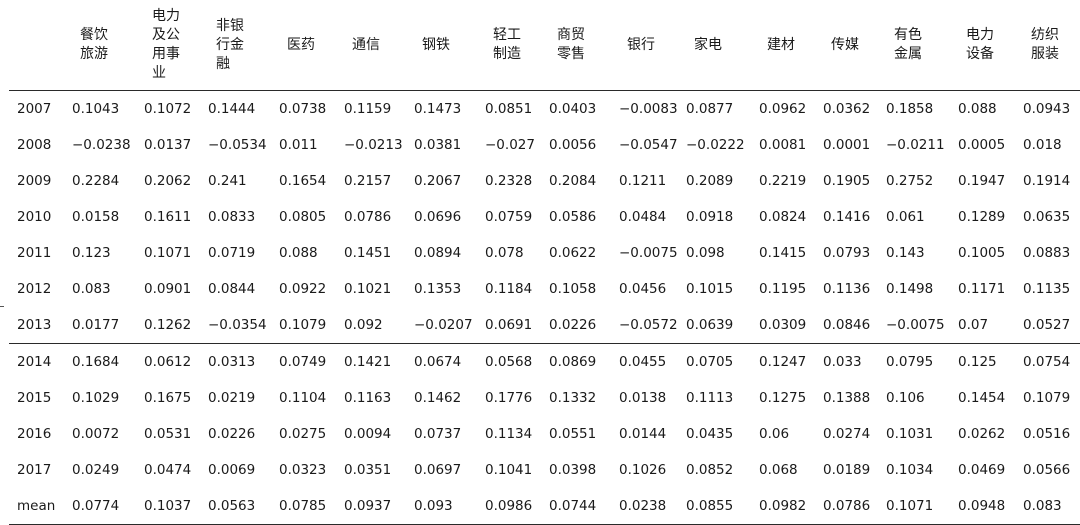 The image size is (1080, 525). I want to click on table-cell: 0.0869, so click(573, 362).